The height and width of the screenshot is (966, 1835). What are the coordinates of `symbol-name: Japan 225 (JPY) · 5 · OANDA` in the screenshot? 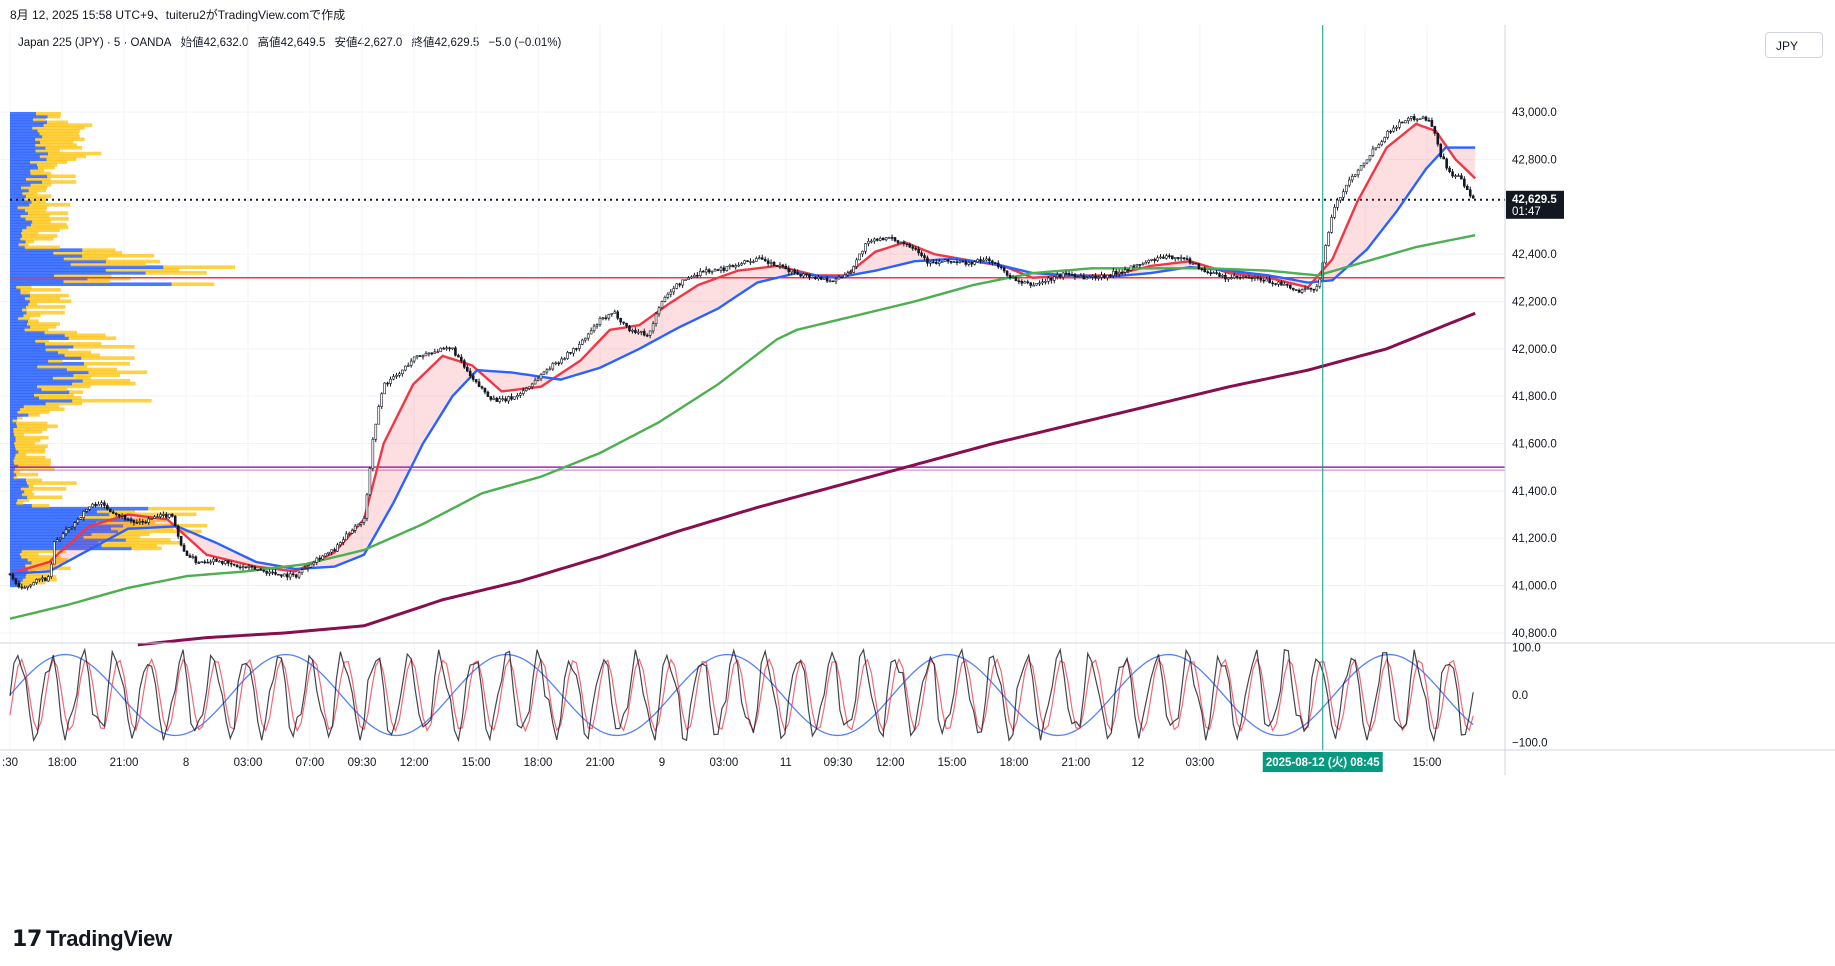 It's located at (95, 43).